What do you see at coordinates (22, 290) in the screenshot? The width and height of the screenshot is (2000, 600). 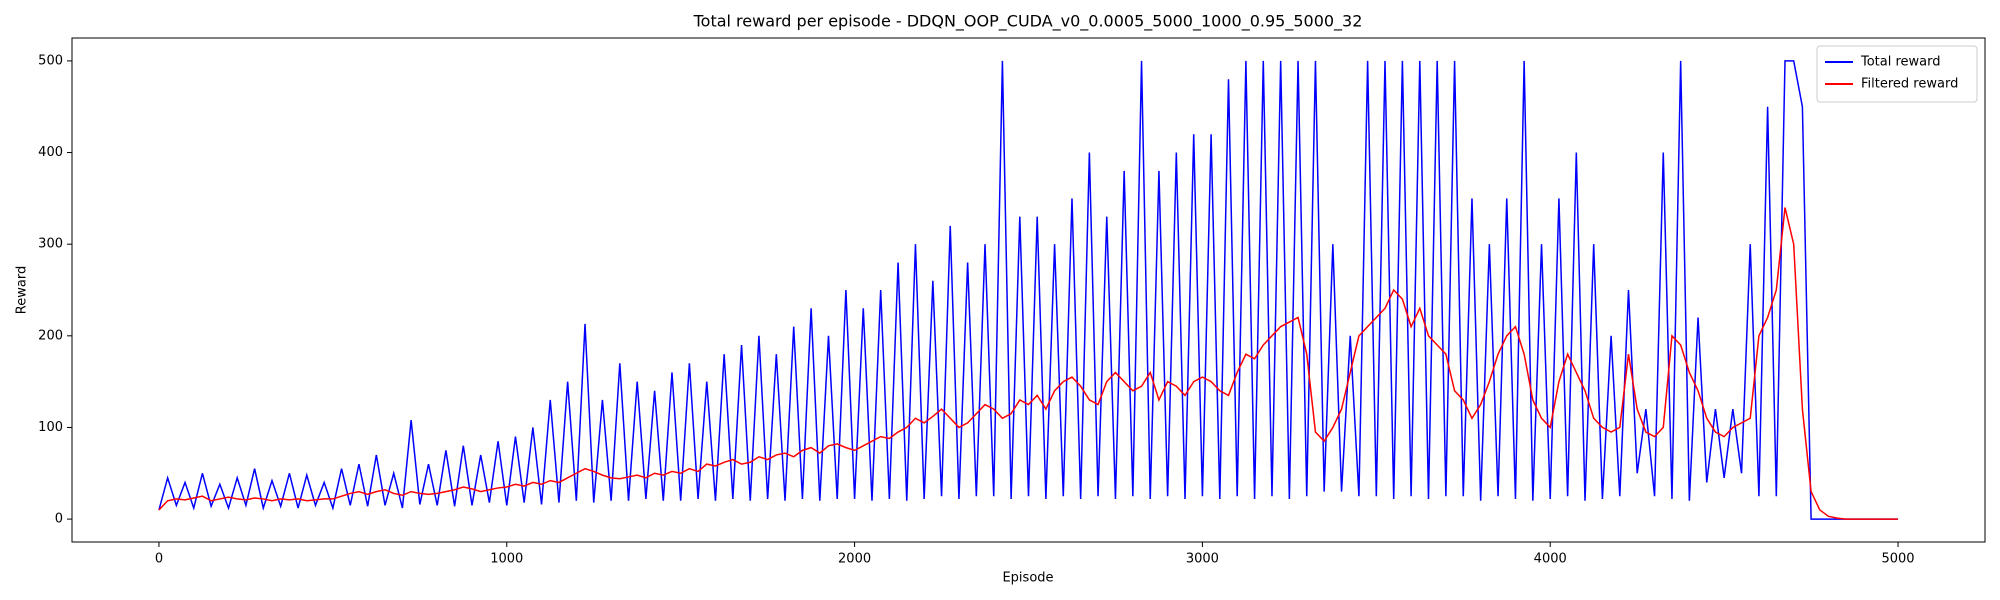 I see `y-axis-label: Reward` at bounding box center [22, 290].